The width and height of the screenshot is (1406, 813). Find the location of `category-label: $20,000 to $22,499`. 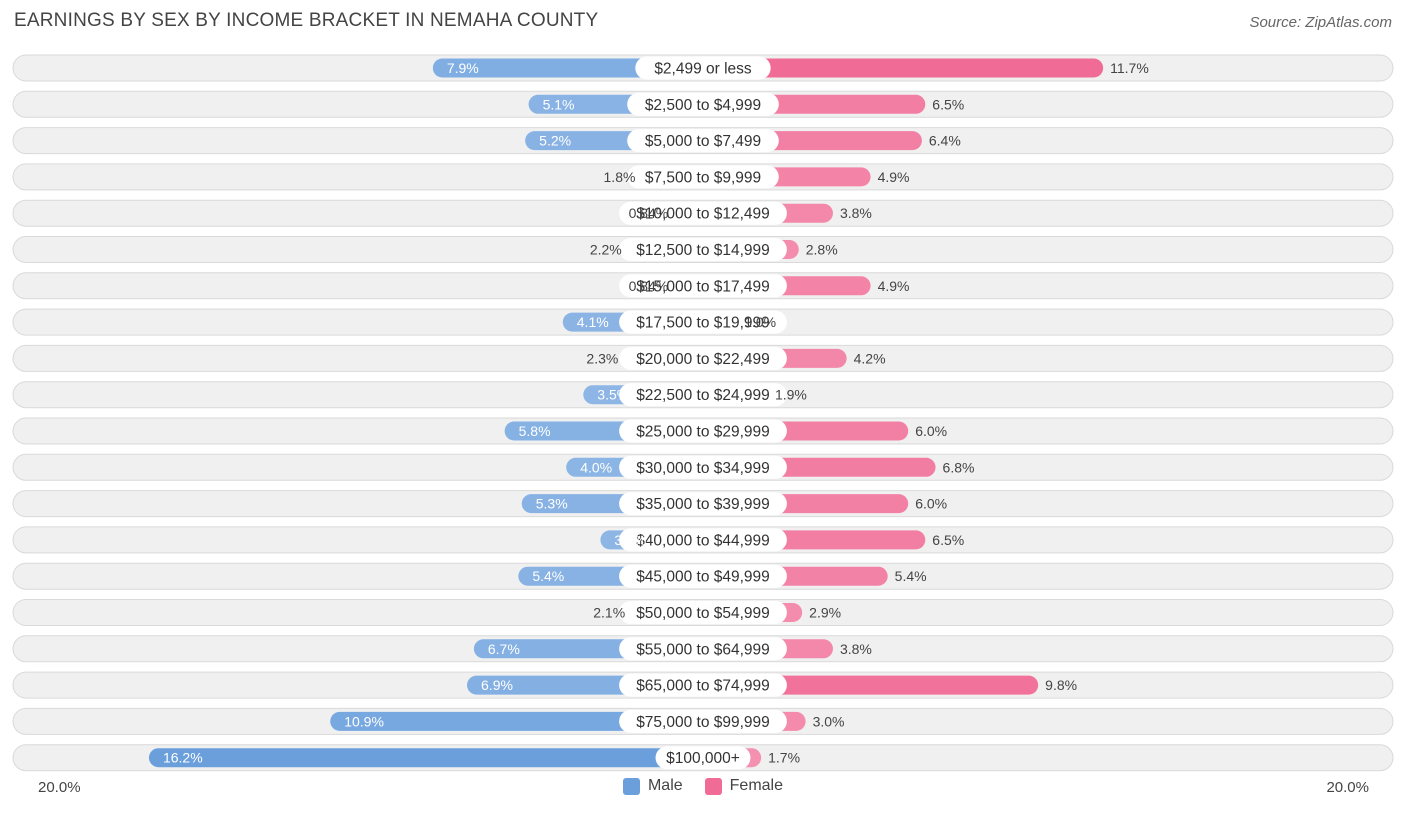

category-label: $20,000 to $22,499 is located at coordinates (703, 359).